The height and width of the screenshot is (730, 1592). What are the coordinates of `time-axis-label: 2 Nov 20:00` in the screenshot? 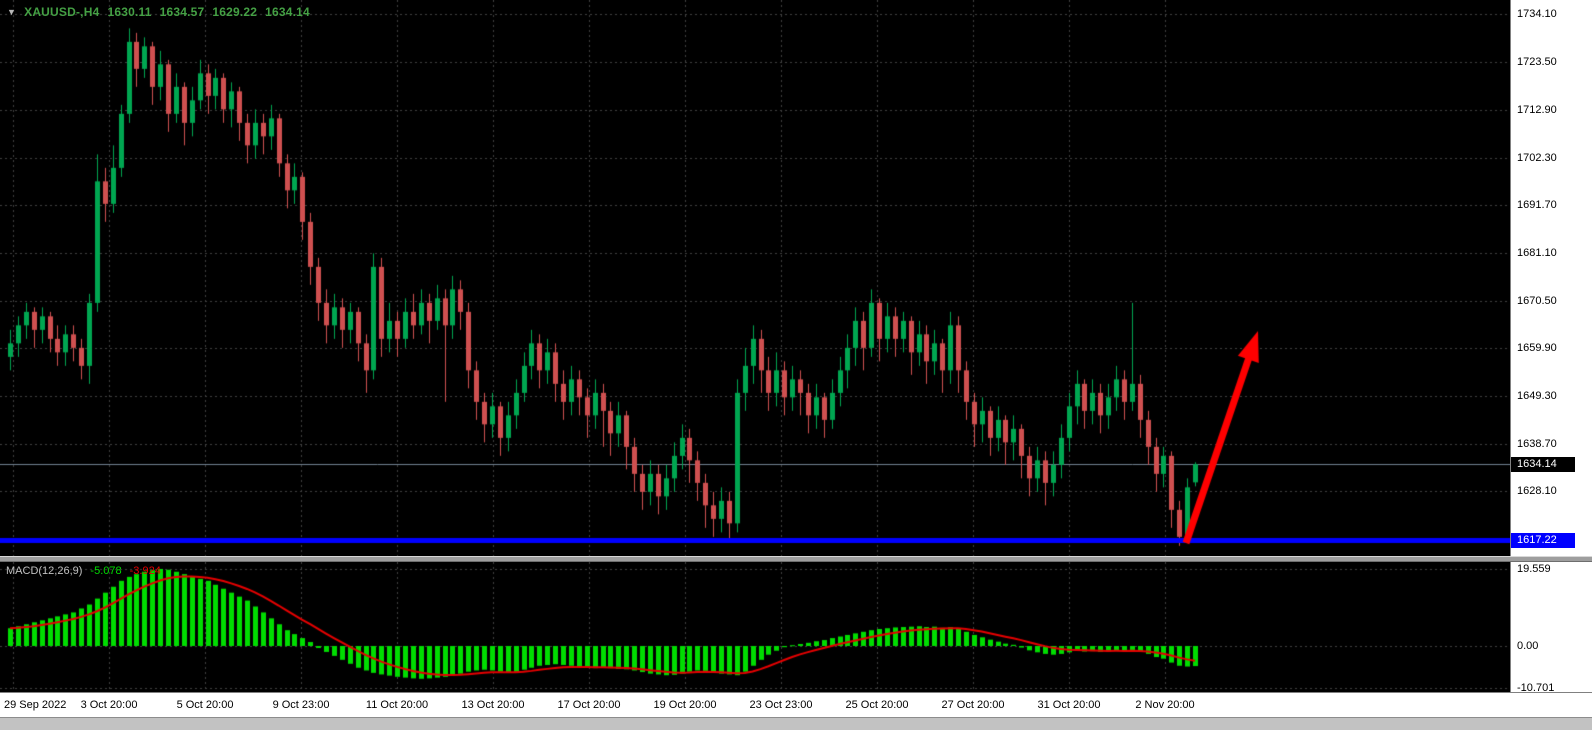 It's located at (1165, 705).